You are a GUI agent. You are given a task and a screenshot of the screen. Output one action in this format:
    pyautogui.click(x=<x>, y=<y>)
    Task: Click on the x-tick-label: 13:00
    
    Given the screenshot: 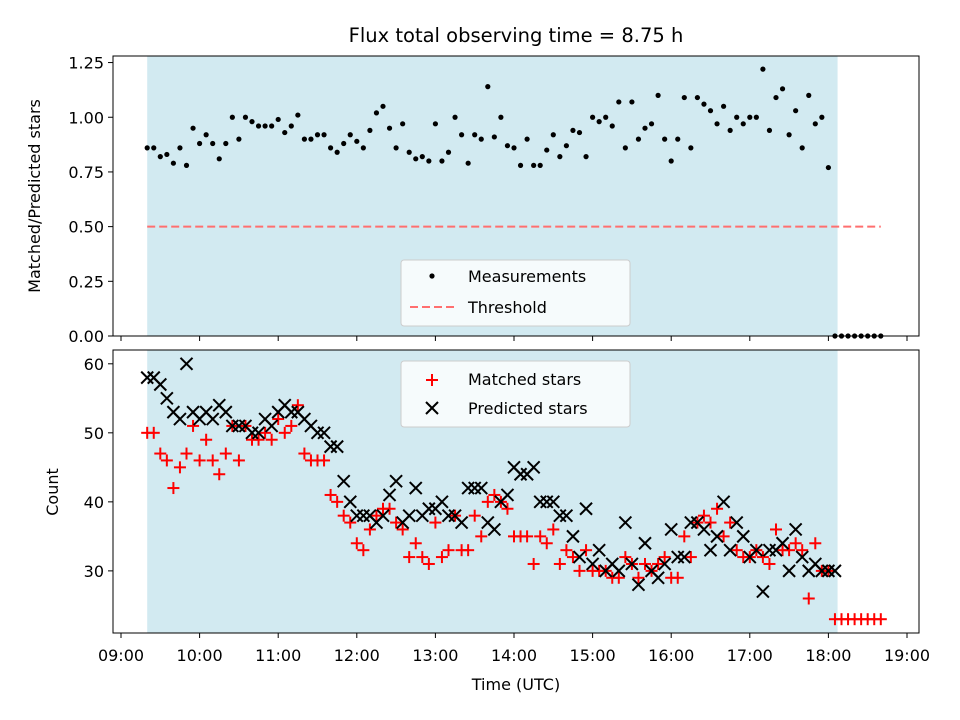 What is the action you would take?
    pyautogui.click(x=435, y=655)
    